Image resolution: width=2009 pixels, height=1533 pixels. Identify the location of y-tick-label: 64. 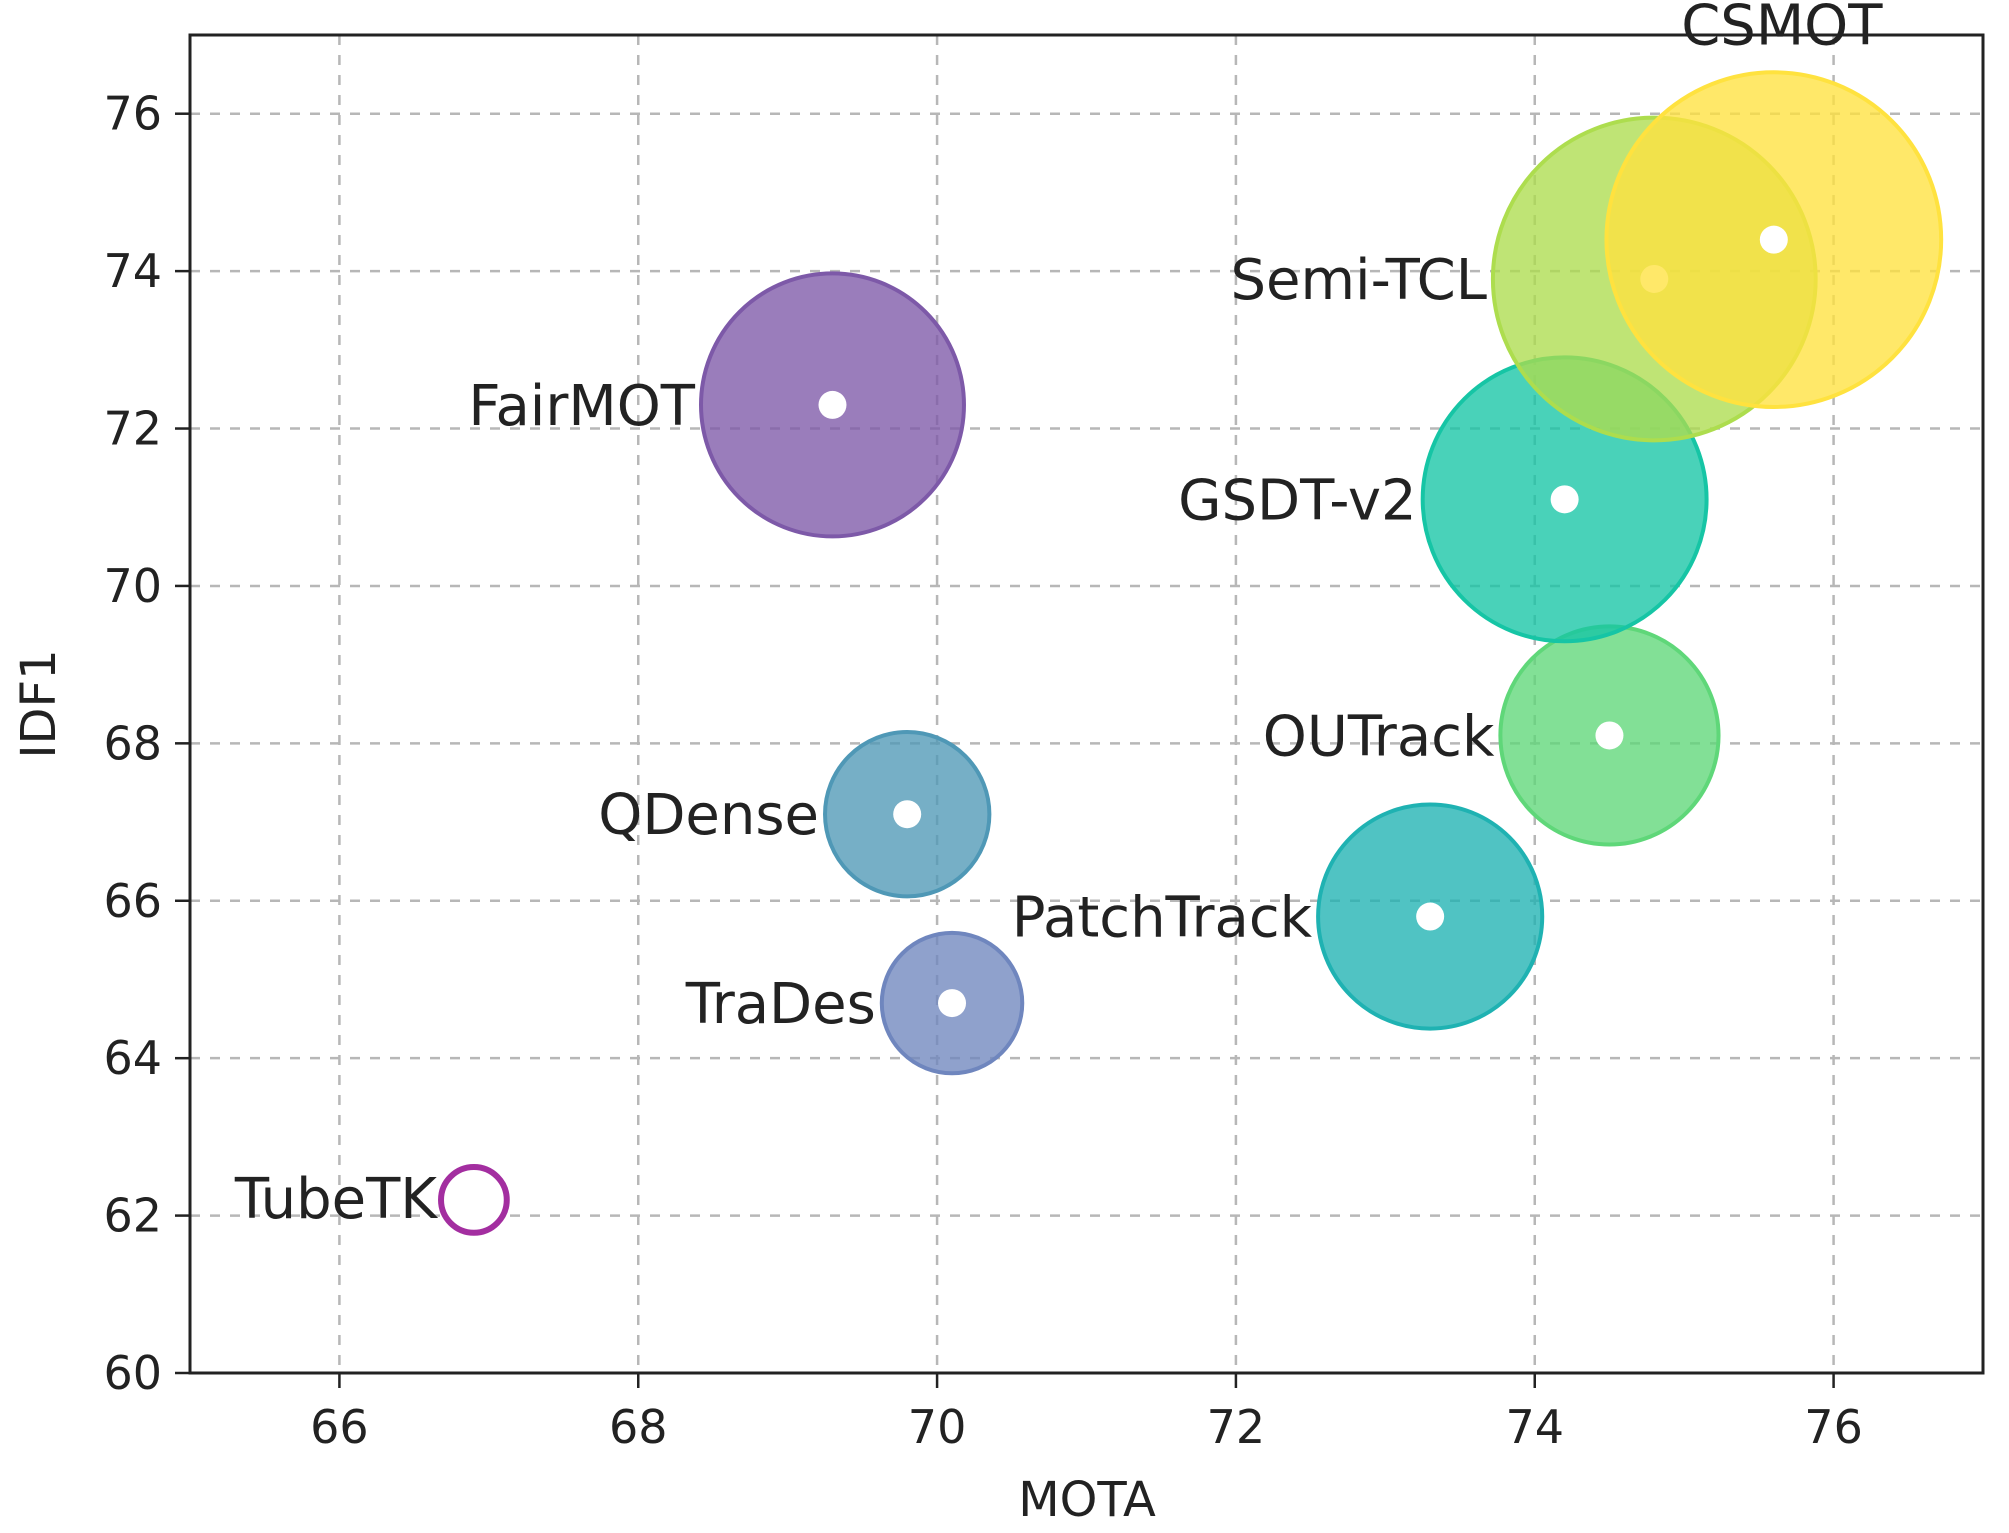
(132, 1058).